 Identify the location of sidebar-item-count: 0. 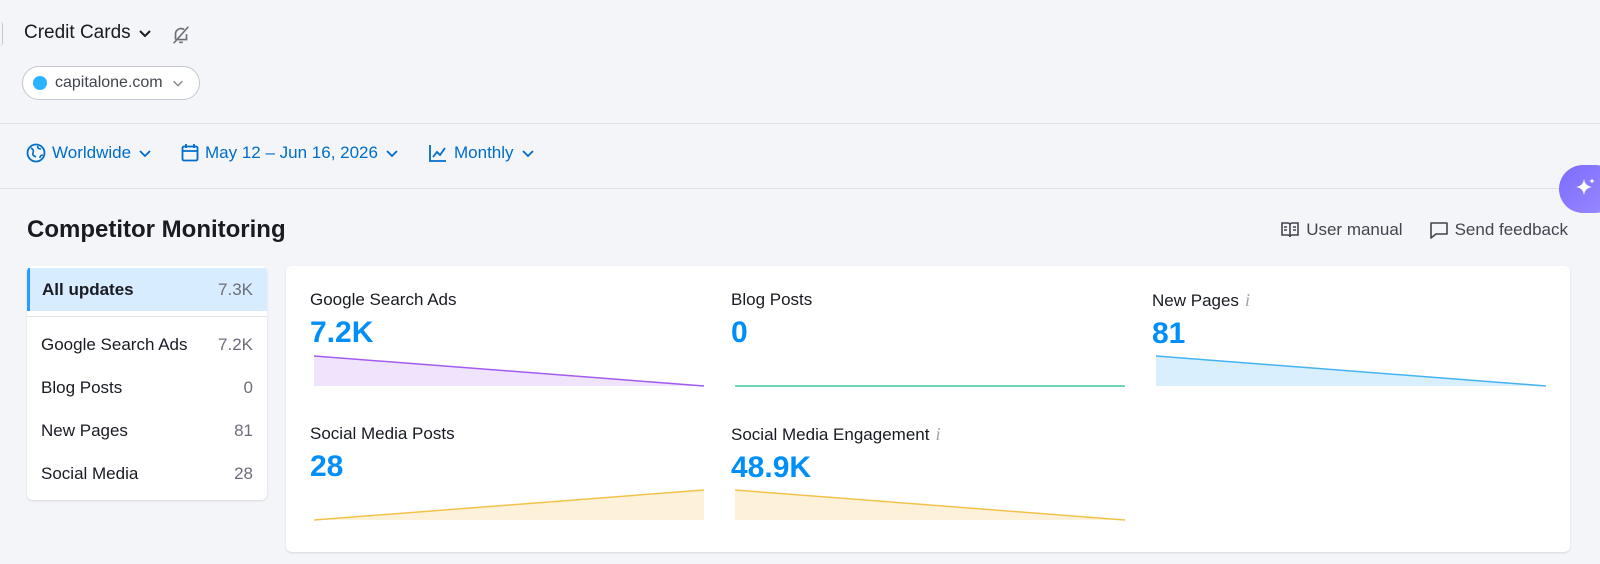
(248, 387).